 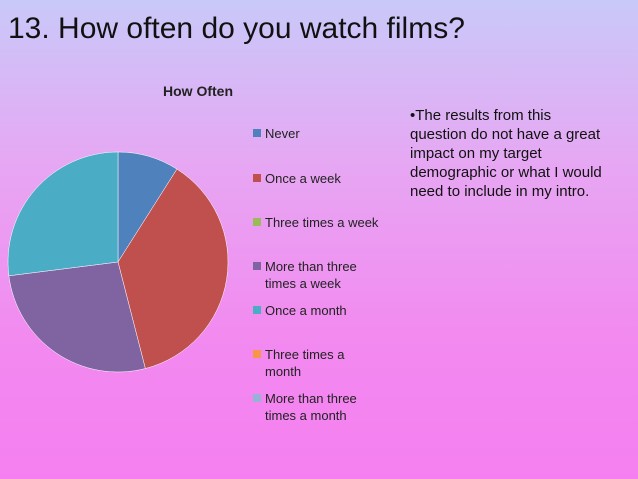 What do you see at coordinates (282, 133) in the screenshot?
I see `legend-label: Never` at bounding box center [282, 133].